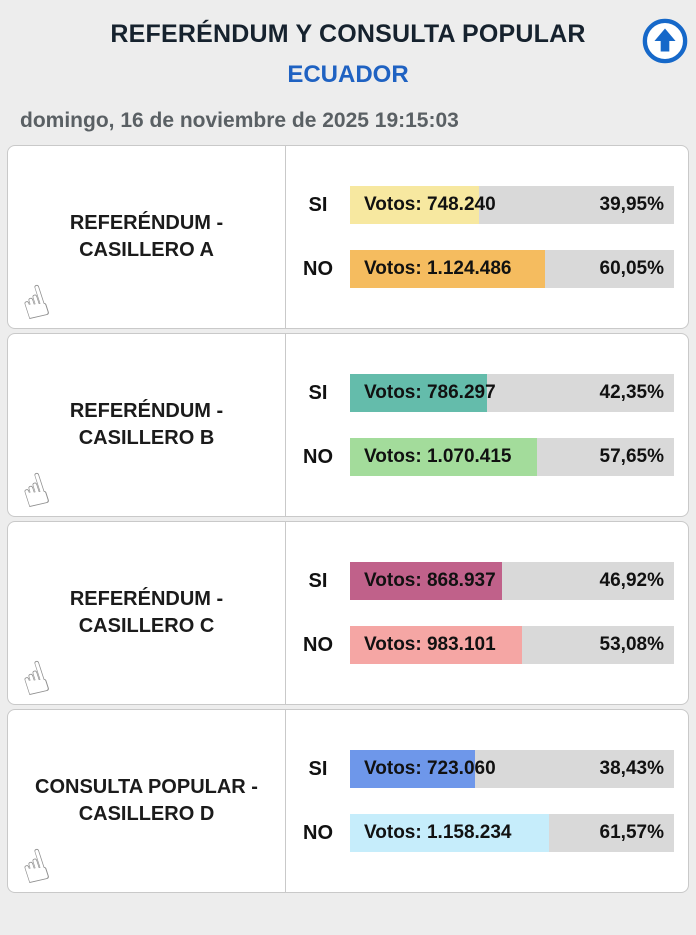  I want to click on result-row-no: NO Votos: 1.124.486 60,05%, so click(480, 269).